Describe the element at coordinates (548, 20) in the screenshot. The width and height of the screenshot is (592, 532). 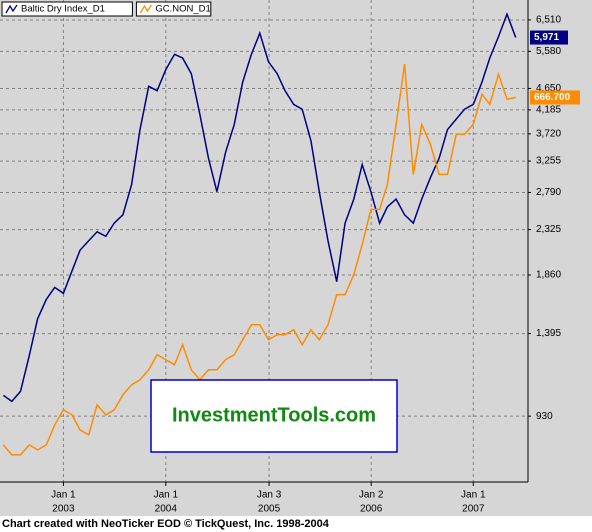
I see `y-tick-label: 6,510` at that location.